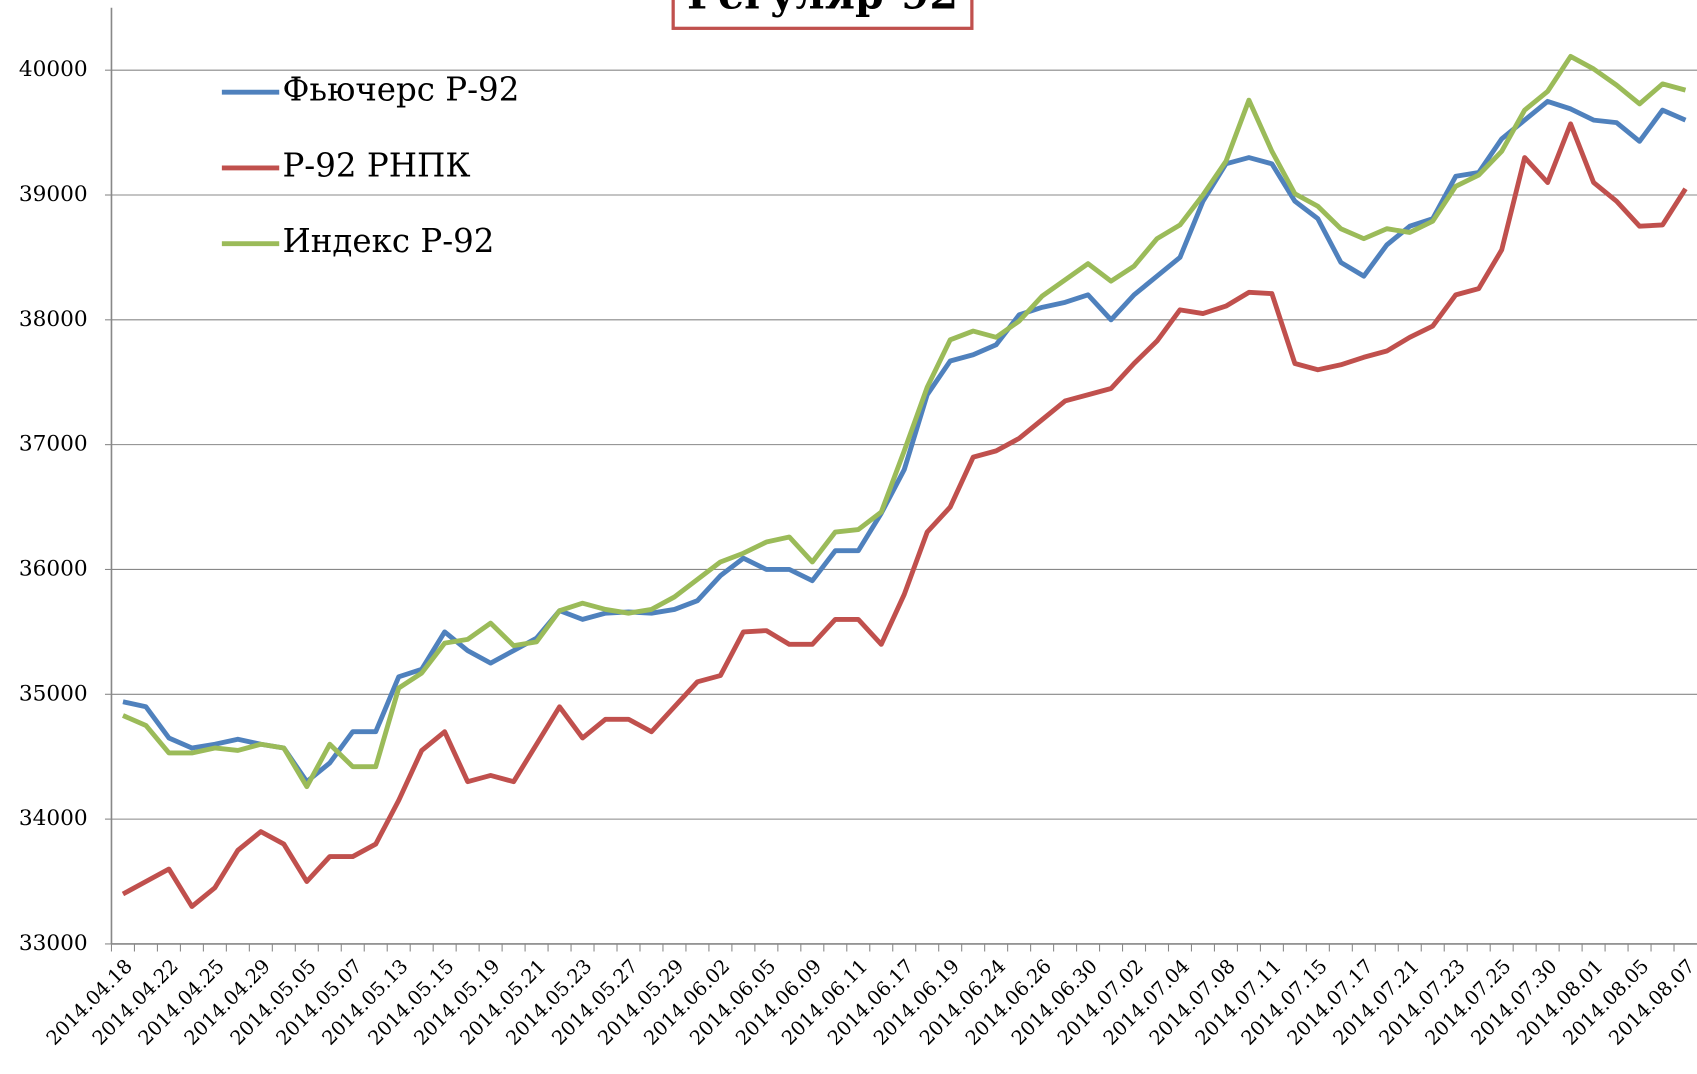 The height and width of the screenshot is (1074, 1697). What do you see at coordinates (53, 444) in the screenshot?
I see `y-tick-label: 37000` at bounding box center [53, 444].